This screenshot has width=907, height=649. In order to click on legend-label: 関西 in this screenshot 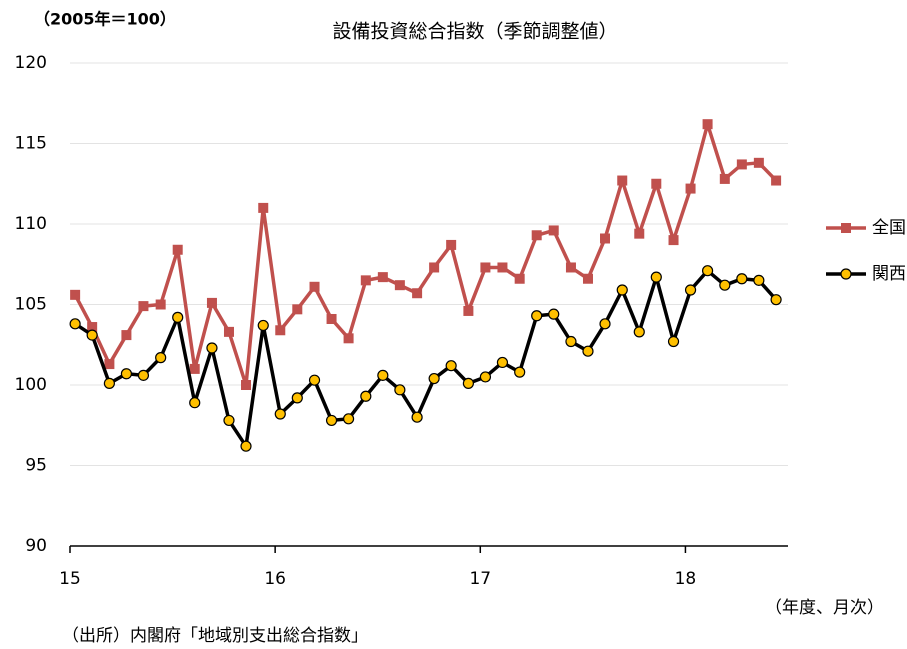, I will do `click(889, 274)`.